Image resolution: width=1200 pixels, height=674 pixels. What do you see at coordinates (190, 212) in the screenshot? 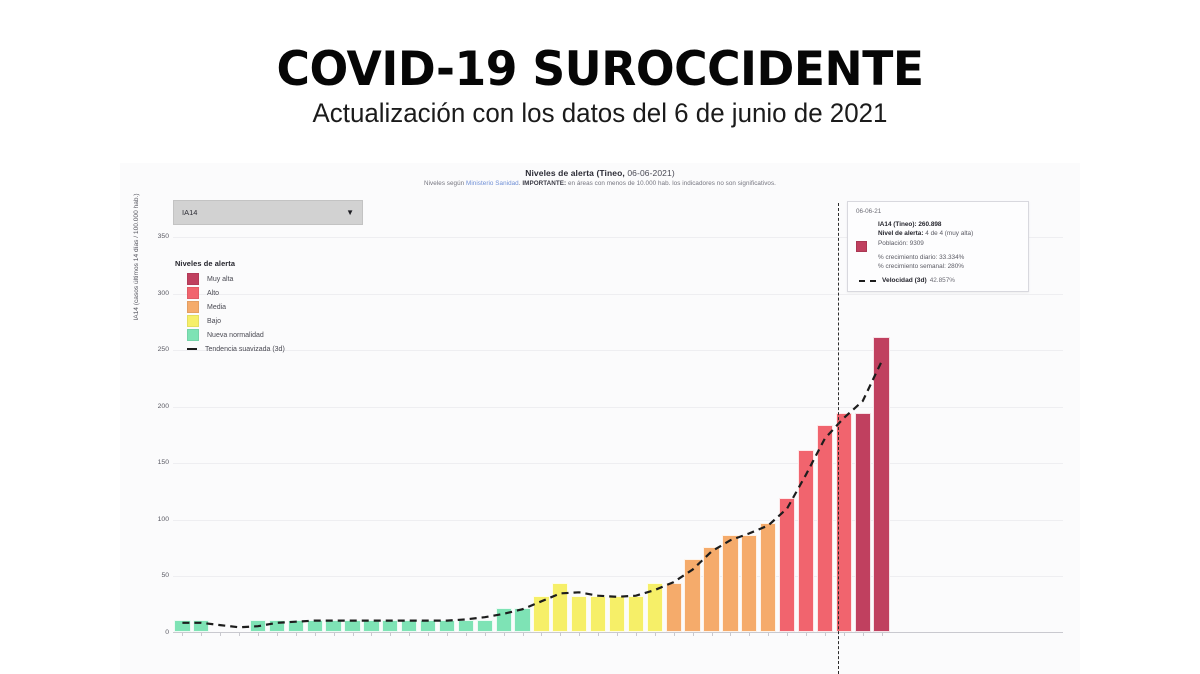
I see `metric-select-value: IA14` at bounding box center [190, 212].